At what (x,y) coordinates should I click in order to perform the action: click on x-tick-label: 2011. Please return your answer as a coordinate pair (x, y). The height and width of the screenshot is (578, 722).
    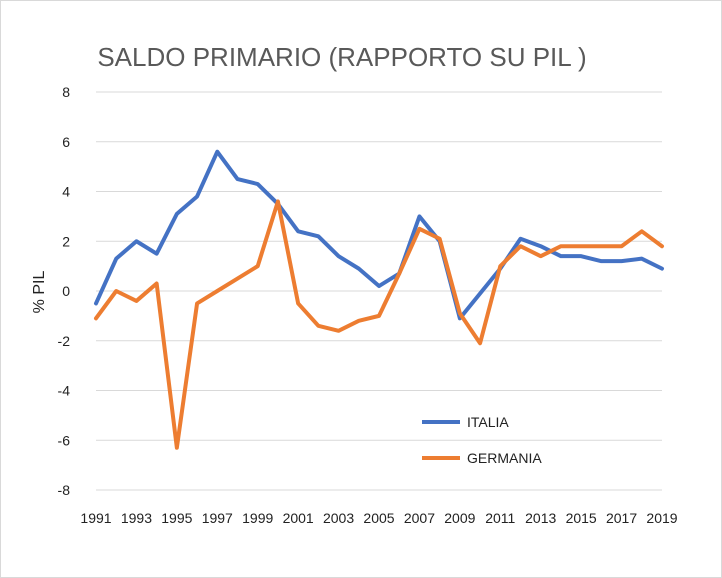
    Looking at the image, I should click on (500, 518).